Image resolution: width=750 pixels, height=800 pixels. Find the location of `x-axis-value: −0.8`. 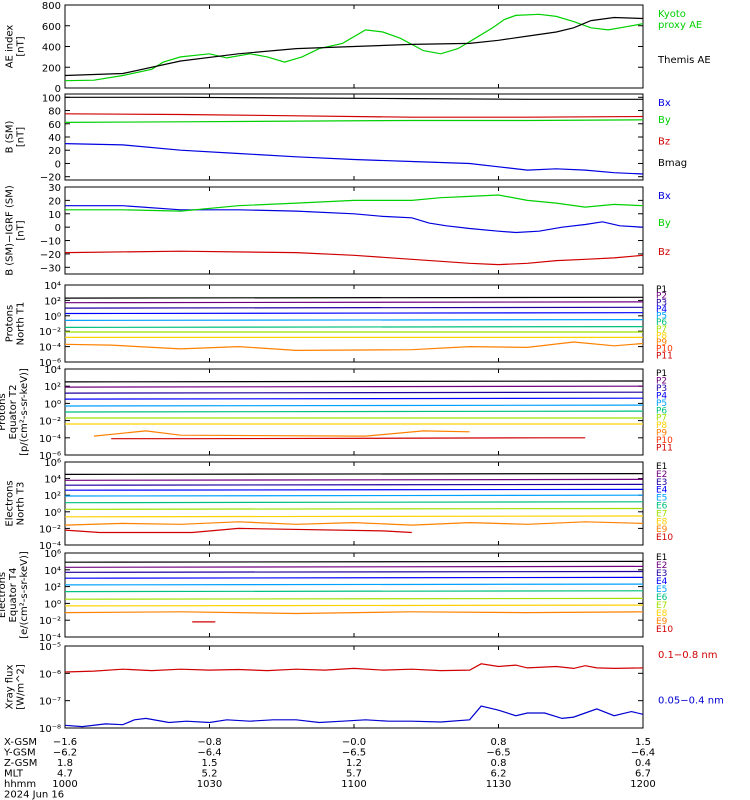

x-axis-value: −0.8 is located at coordinates (209, 742).